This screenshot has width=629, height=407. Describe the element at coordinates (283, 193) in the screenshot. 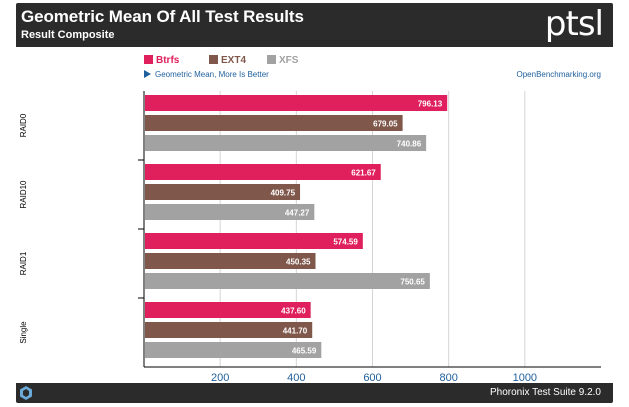

I see `value-label-ext4-raid10: 409.75` at that location.